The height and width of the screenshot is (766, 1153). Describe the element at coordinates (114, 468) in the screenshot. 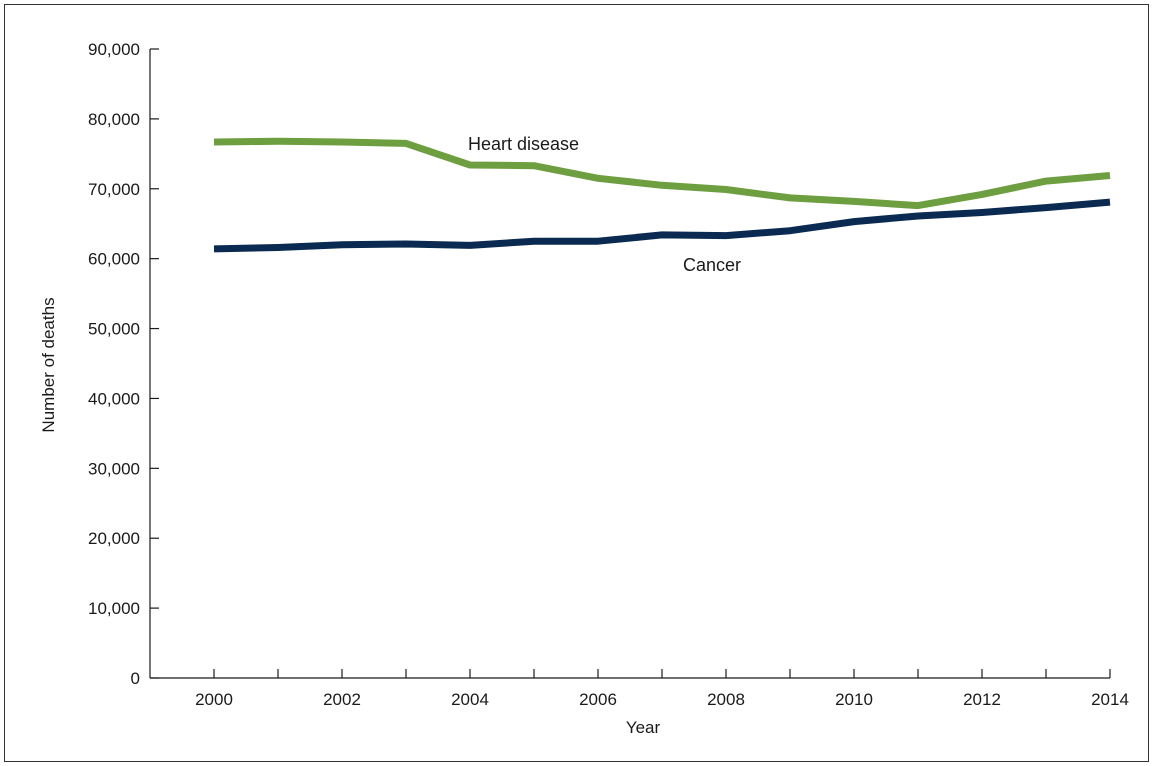

I see `y-tick-label: 30,000` at that location.